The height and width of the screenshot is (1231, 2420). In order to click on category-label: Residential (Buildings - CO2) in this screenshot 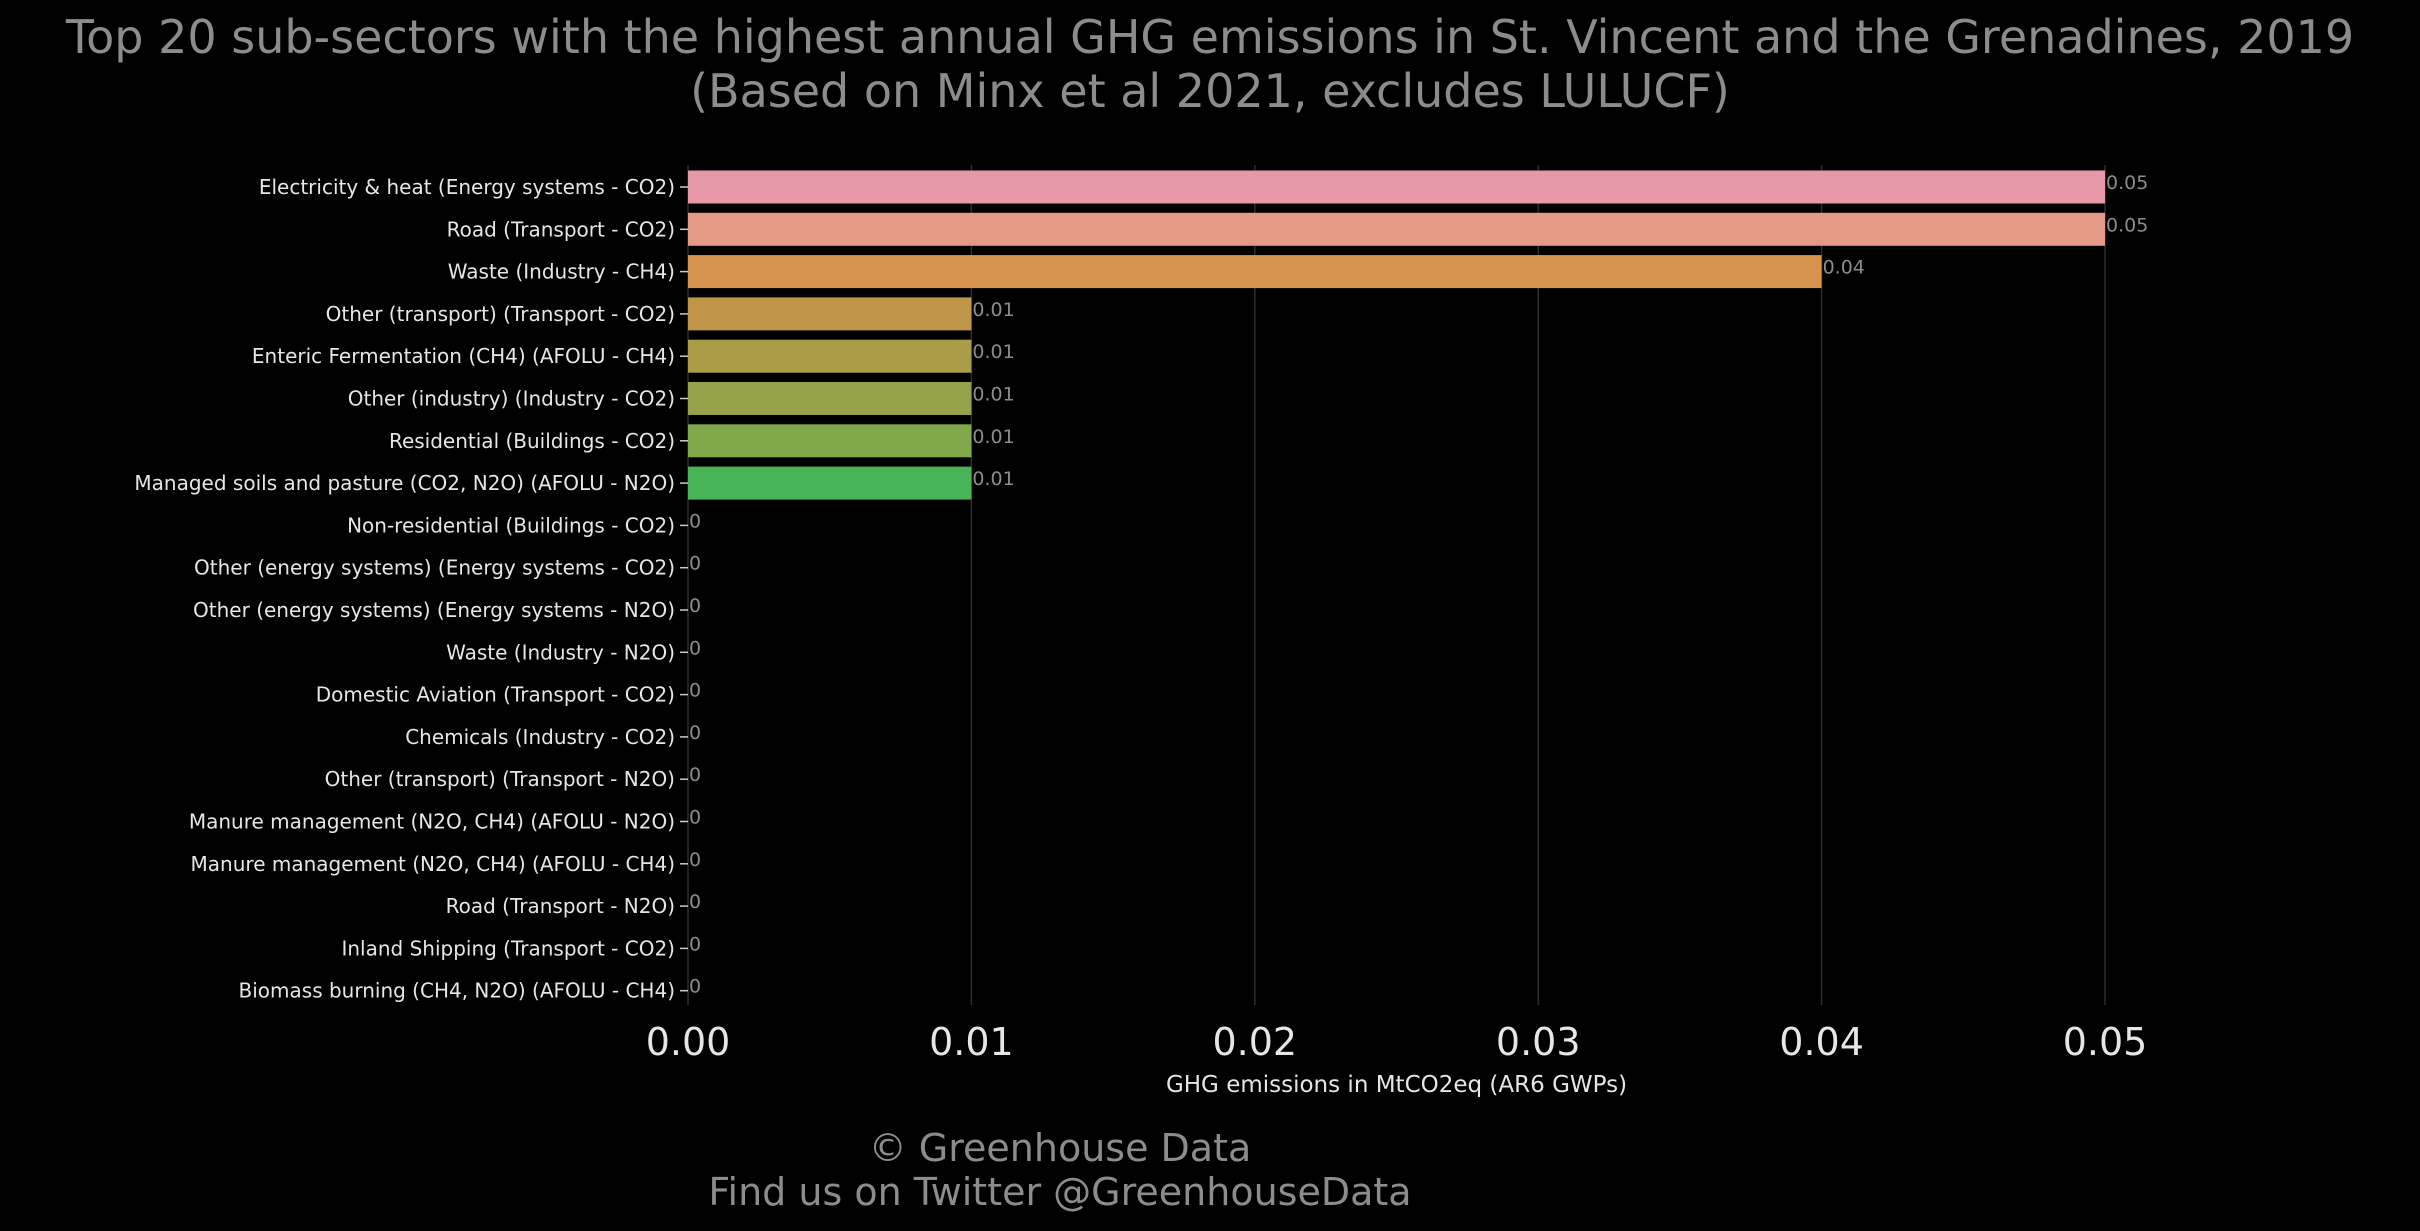, I will do `click(532, 441)`.